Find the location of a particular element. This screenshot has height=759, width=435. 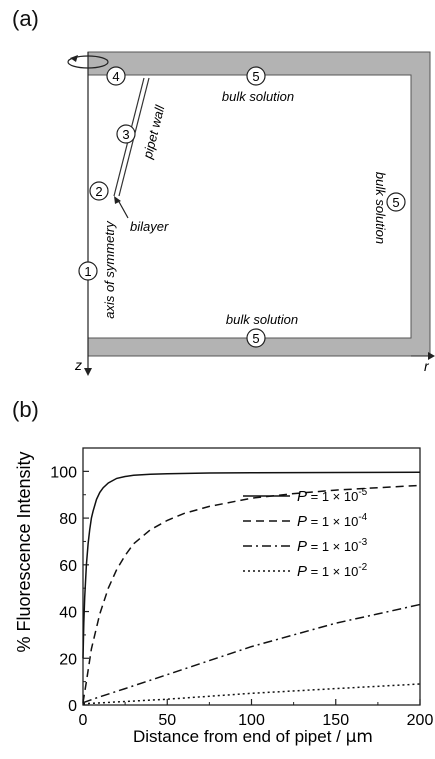

legend-entry-2: P = 1 × 10-4 is located at coordinates (332, 521).